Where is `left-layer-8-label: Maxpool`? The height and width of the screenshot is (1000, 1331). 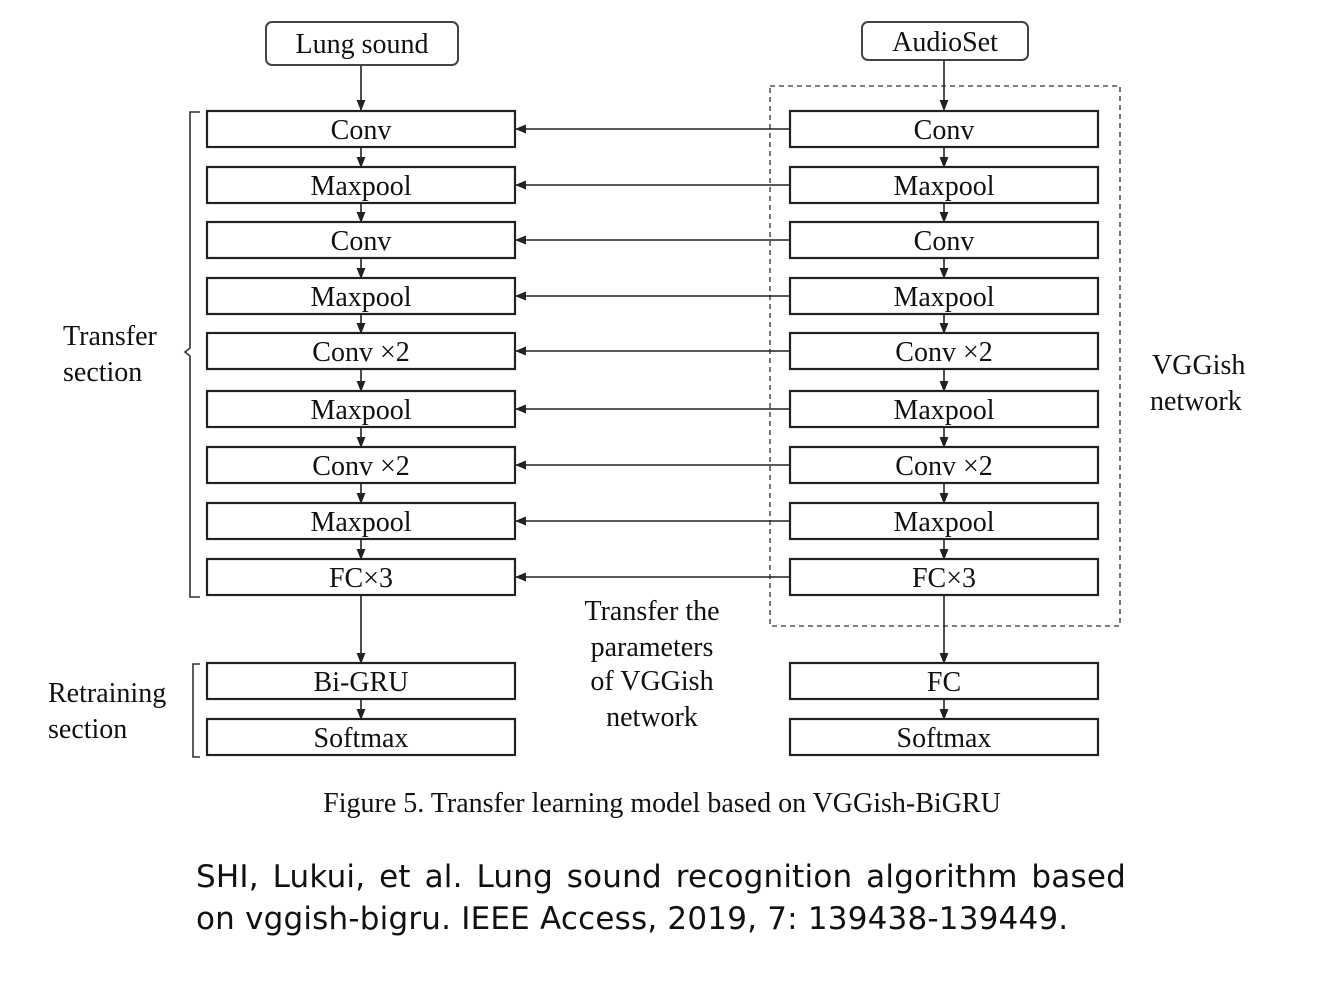
left-layer-8-label: Maxpool is located at coordinates (360, 522).